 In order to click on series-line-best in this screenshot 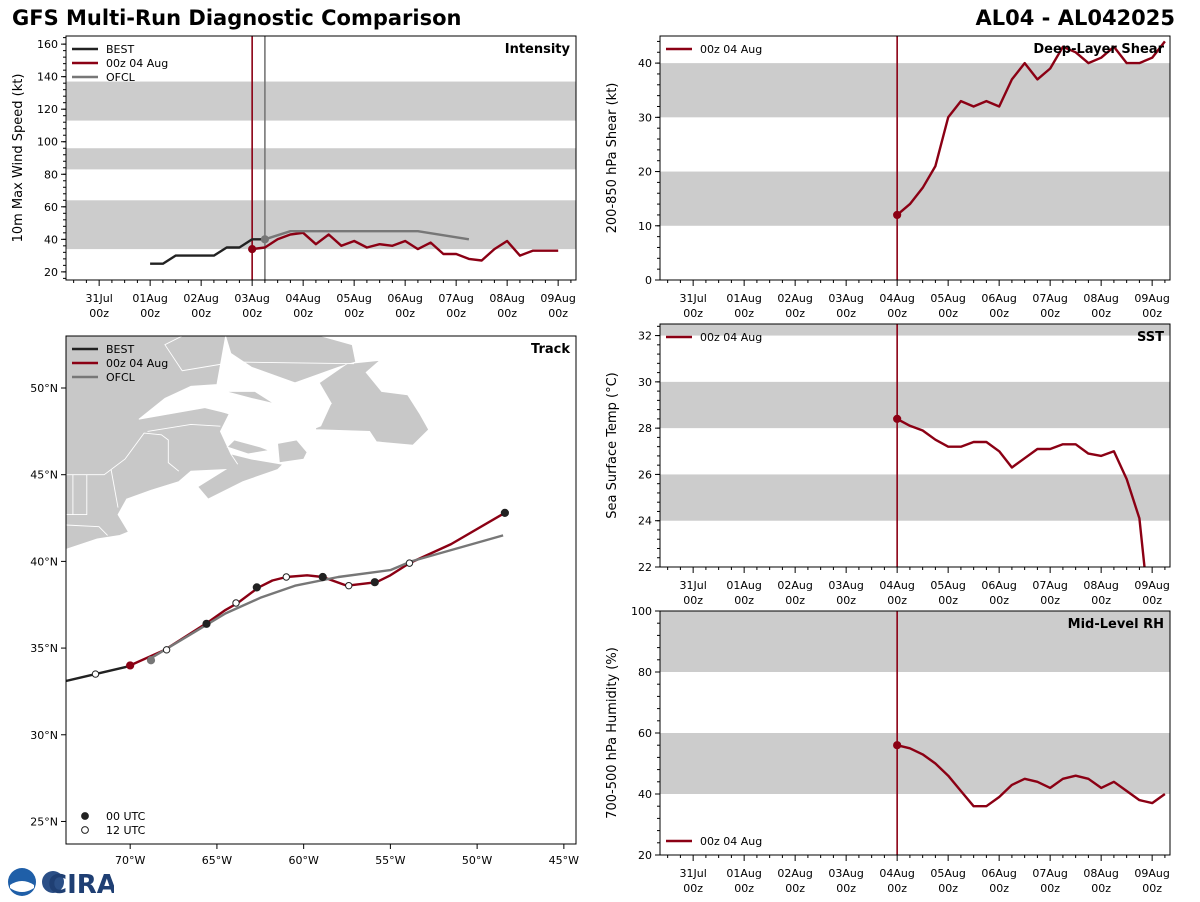, I will do `click(207, 251)`.